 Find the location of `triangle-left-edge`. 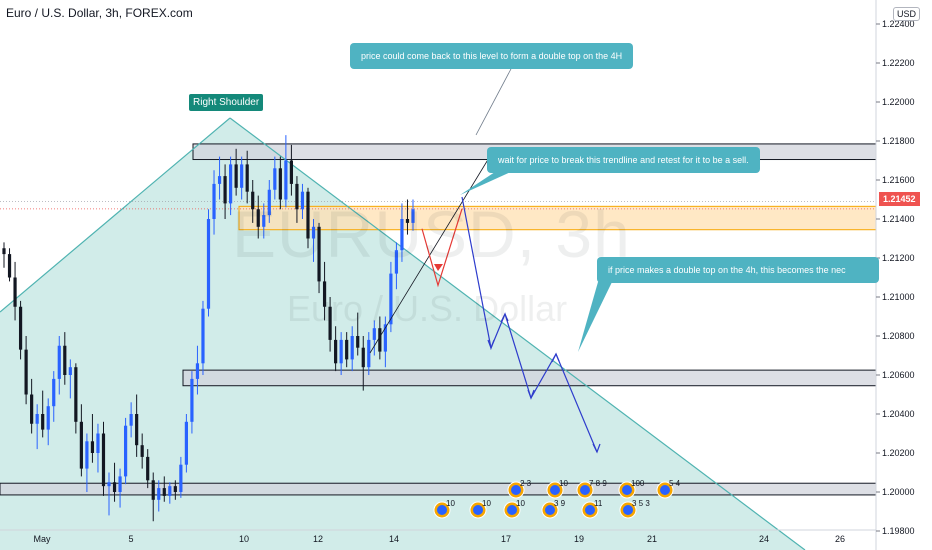

triangle-left-edge is located at coordinates (115, 215).